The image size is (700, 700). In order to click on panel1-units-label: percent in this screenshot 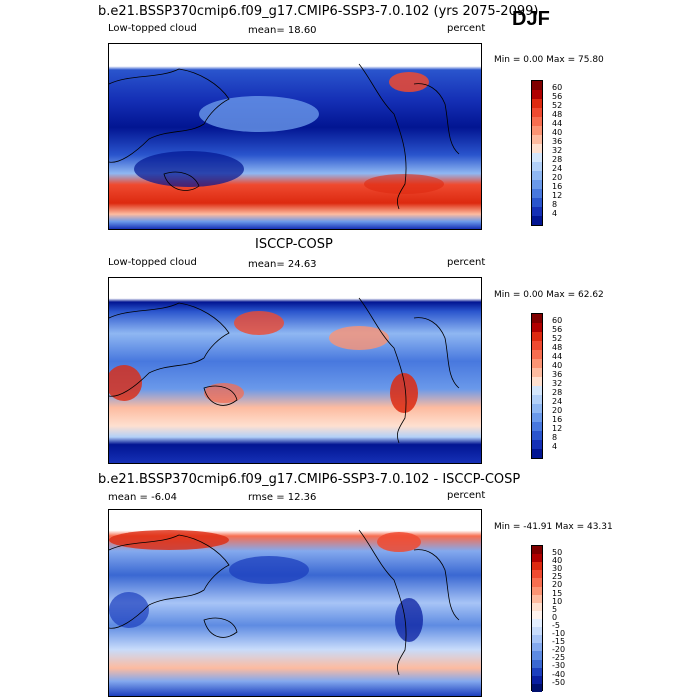, I will do `click(466, 28)`.